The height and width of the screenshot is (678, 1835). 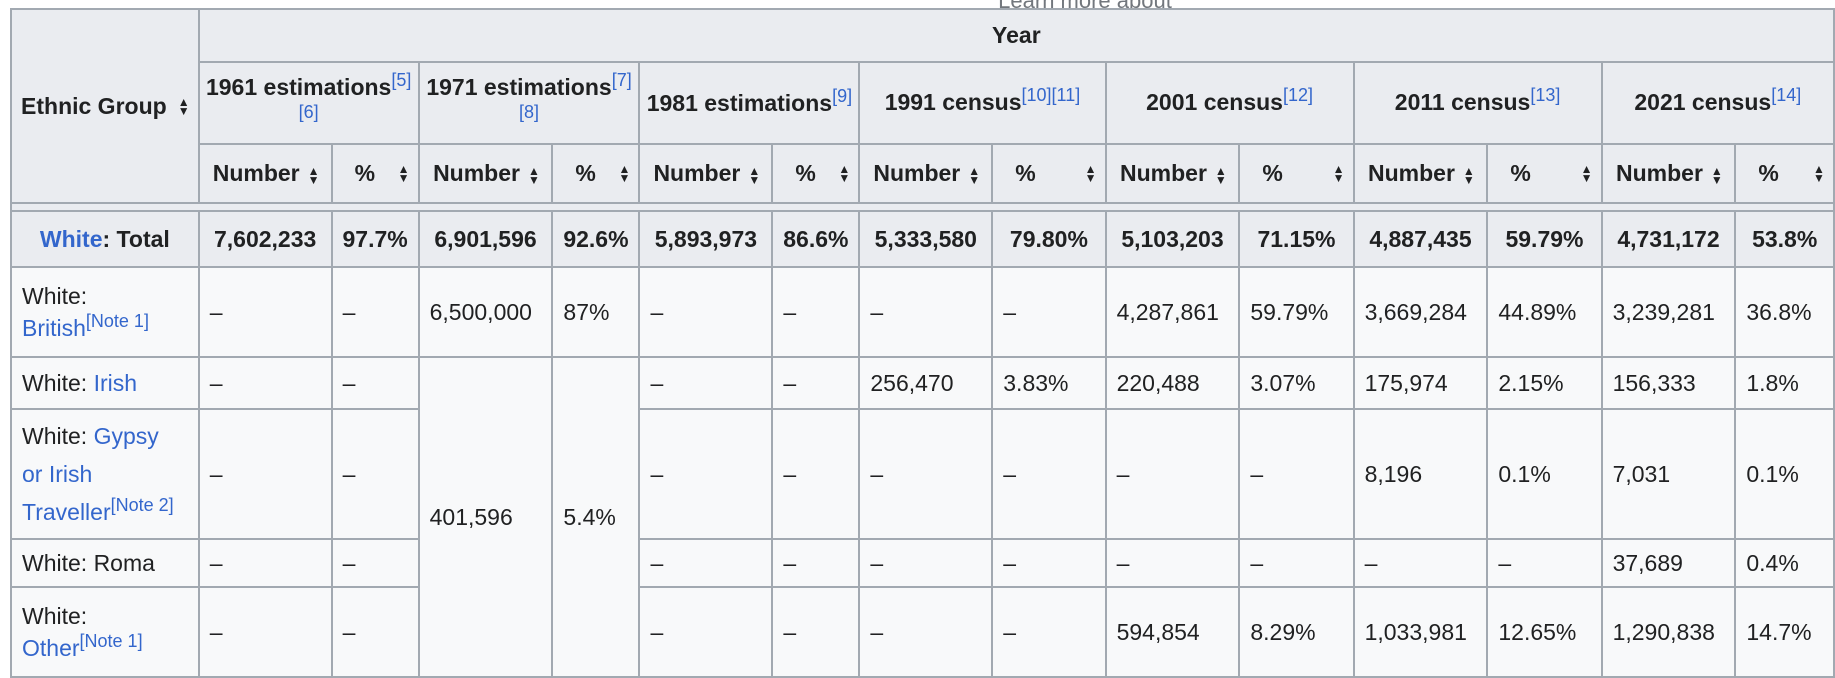 I want to click on row-label-british: White: British[Note 1], so click(x=105, y=312).